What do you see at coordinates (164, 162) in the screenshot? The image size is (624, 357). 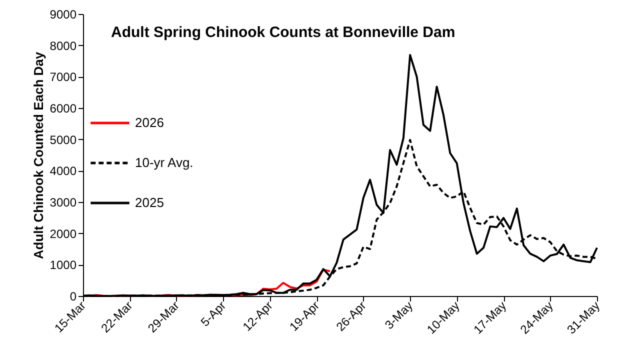 I see `legend-label: 10-yr Avg.` at bounding box center [164, 162].